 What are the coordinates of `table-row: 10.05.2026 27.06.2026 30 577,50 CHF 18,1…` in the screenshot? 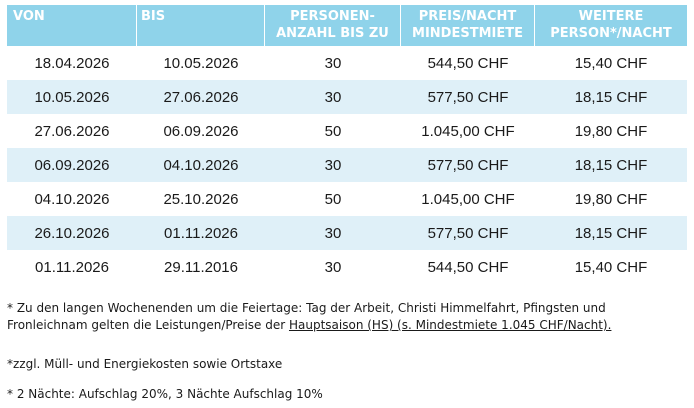 It's located at (347, 97).